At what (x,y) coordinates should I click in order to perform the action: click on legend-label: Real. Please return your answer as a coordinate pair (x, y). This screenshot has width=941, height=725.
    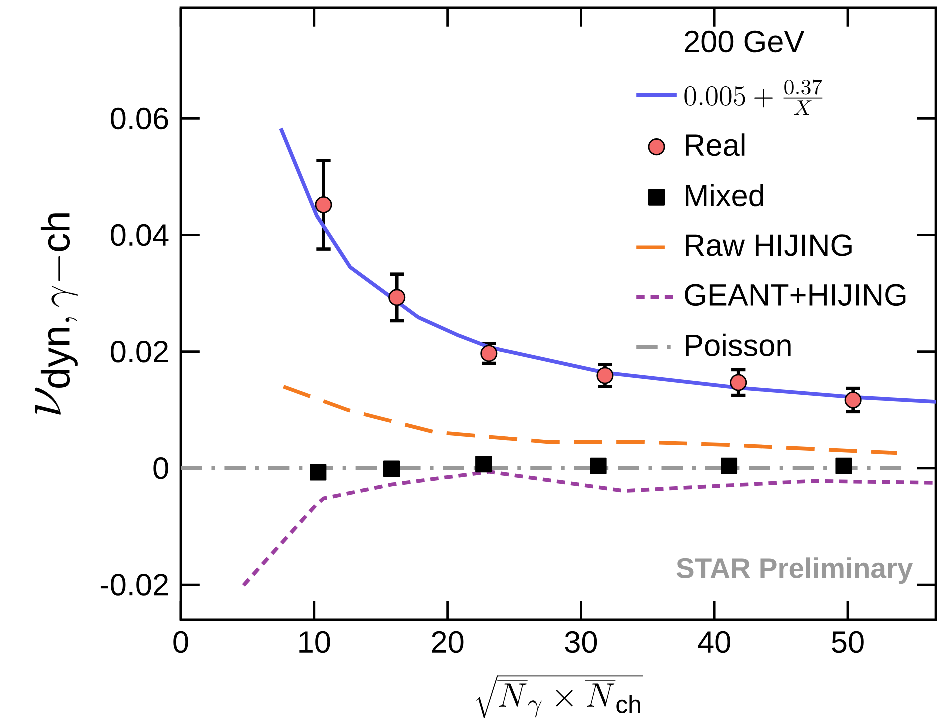
    Looking at the image, I should click on (715, 145).